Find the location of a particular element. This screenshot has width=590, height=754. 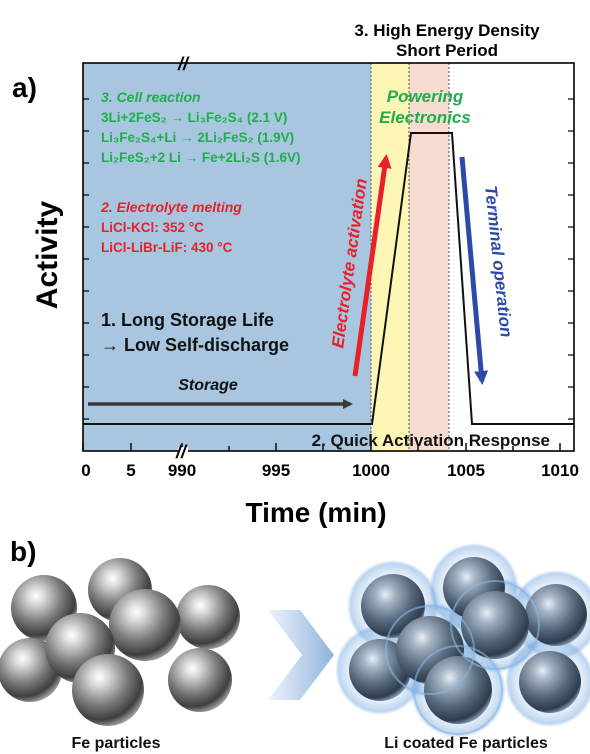

x-axis-title: Time (min) is located at coordinates (315, 512).